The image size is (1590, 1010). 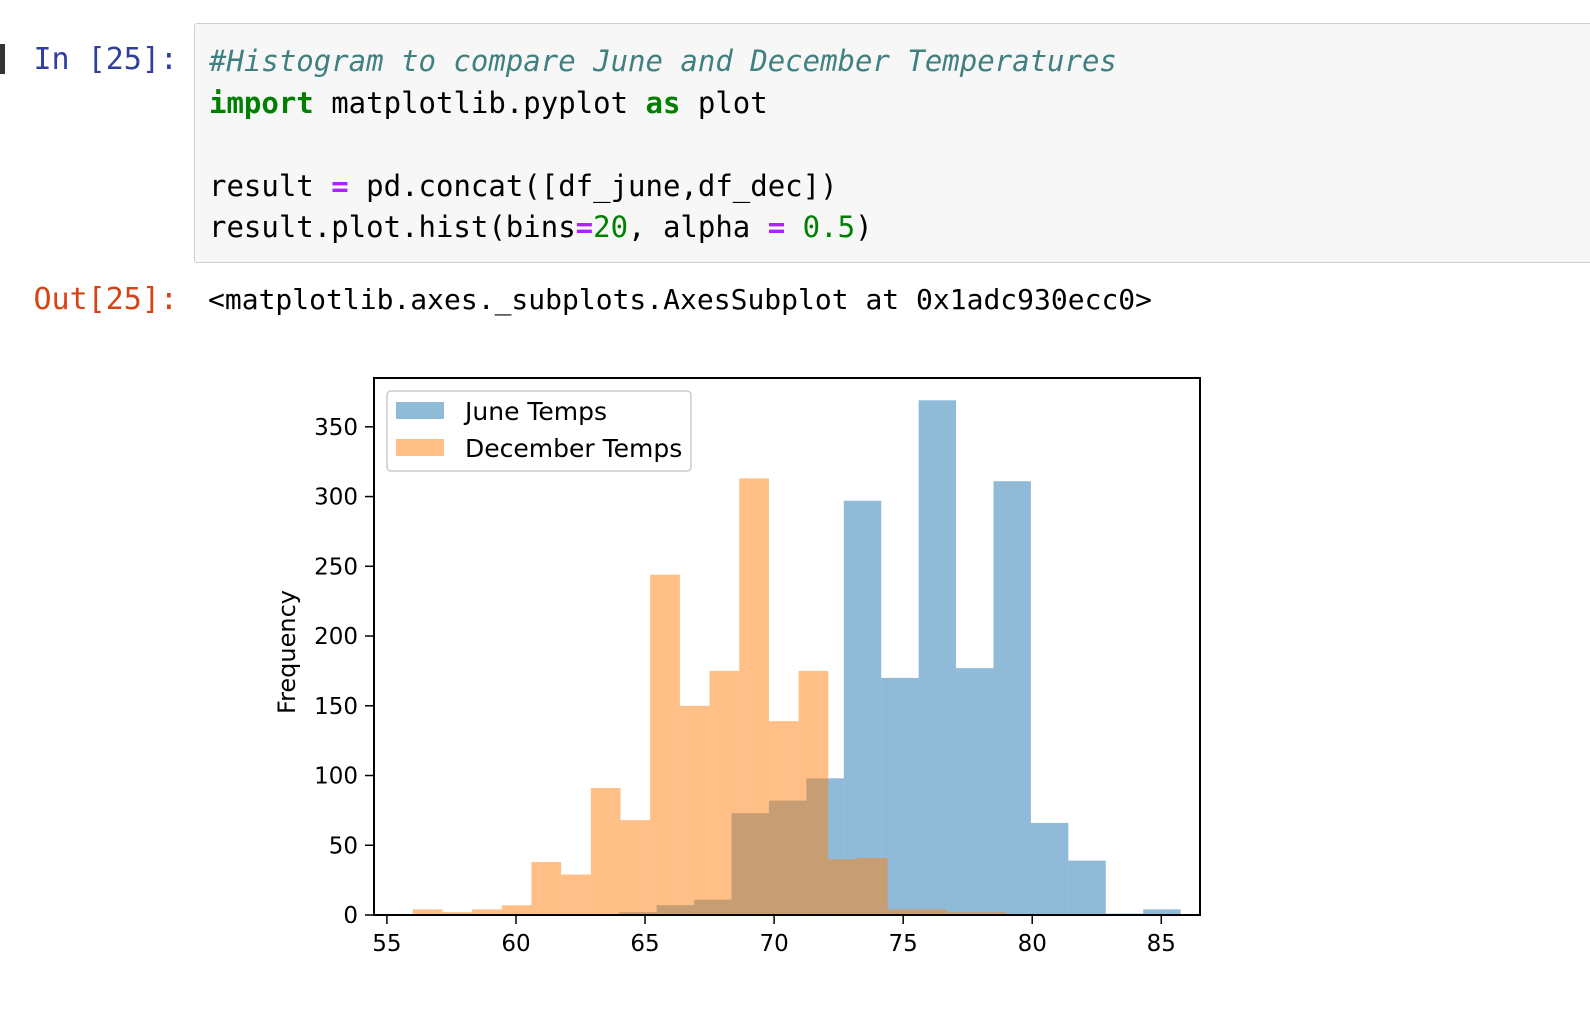 I want to click on x-tick-label: 65, so click(x=644, y=944).